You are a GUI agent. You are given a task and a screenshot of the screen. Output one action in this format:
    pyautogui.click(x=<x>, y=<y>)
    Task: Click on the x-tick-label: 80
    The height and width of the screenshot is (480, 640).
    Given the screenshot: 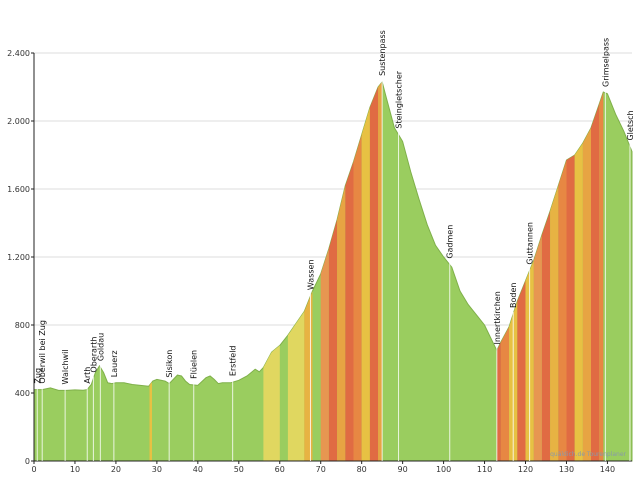 What is the action you would take?
    pyautogui.click(x=362, y=469)
    